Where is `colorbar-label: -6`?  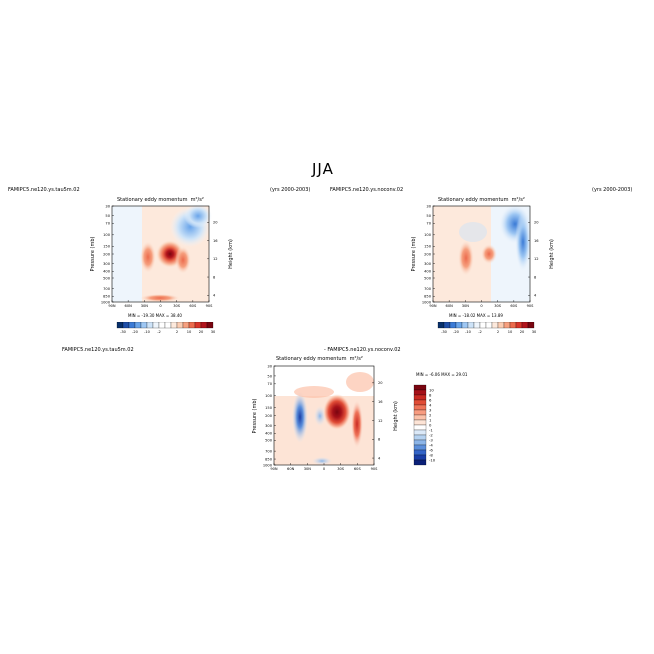
colorbar-label: -6 is located at coordinates (431, 449).